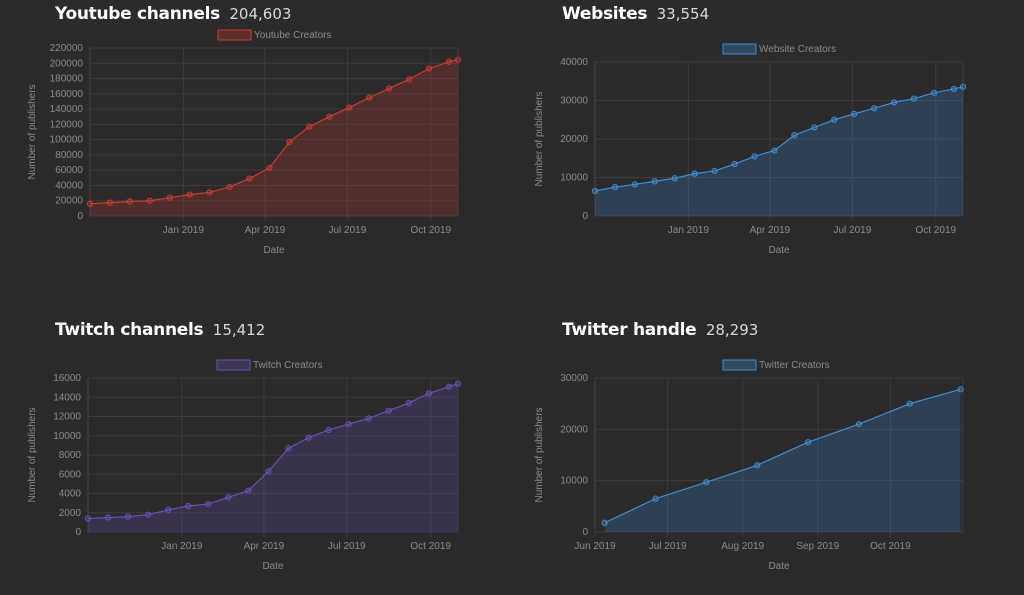 Image resolution: width=1024 pixels, height=595 pixels. Describe the element at coordinates (260, 14) in the screenshot. I see `panel-count: 204,603` at that location.